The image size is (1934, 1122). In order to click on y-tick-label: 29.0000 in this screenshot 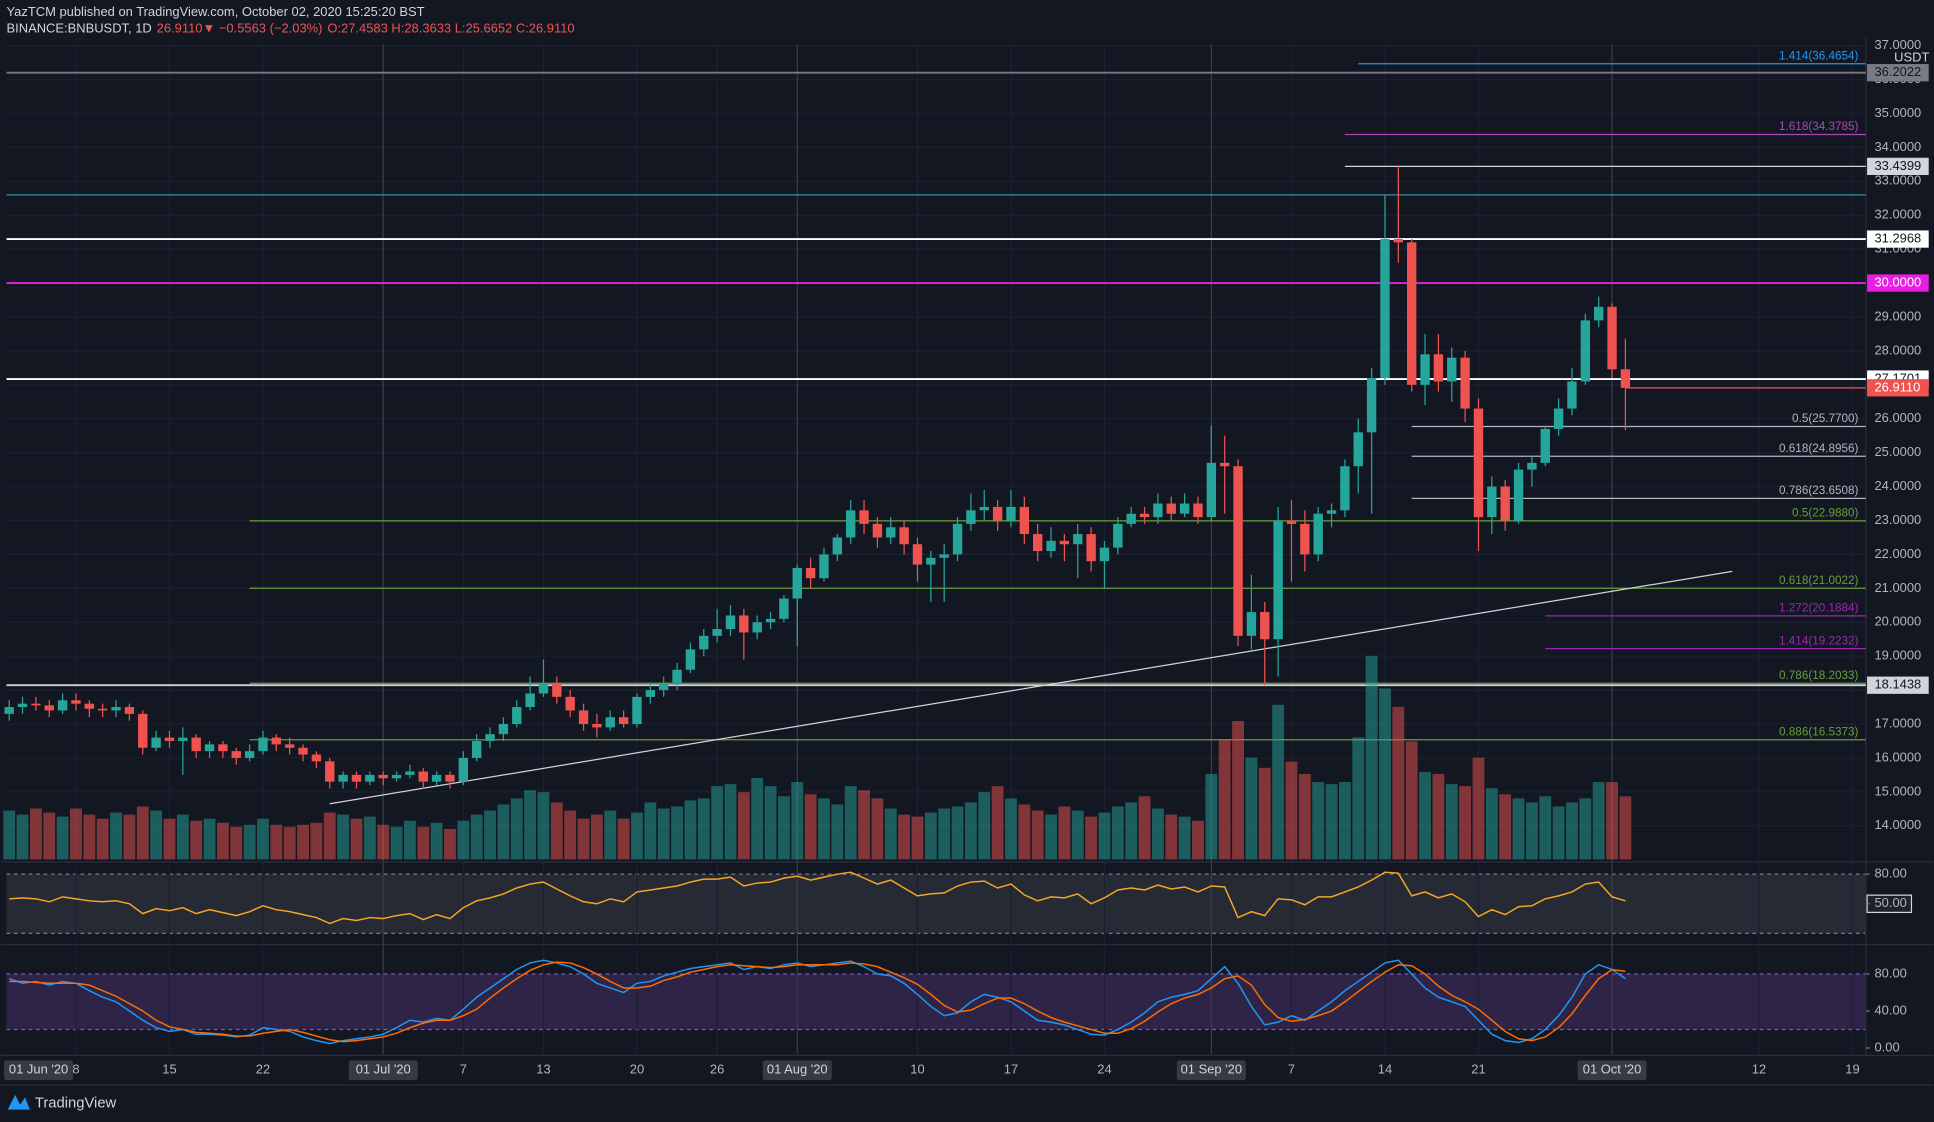, I will do `click(1897, 315)`.